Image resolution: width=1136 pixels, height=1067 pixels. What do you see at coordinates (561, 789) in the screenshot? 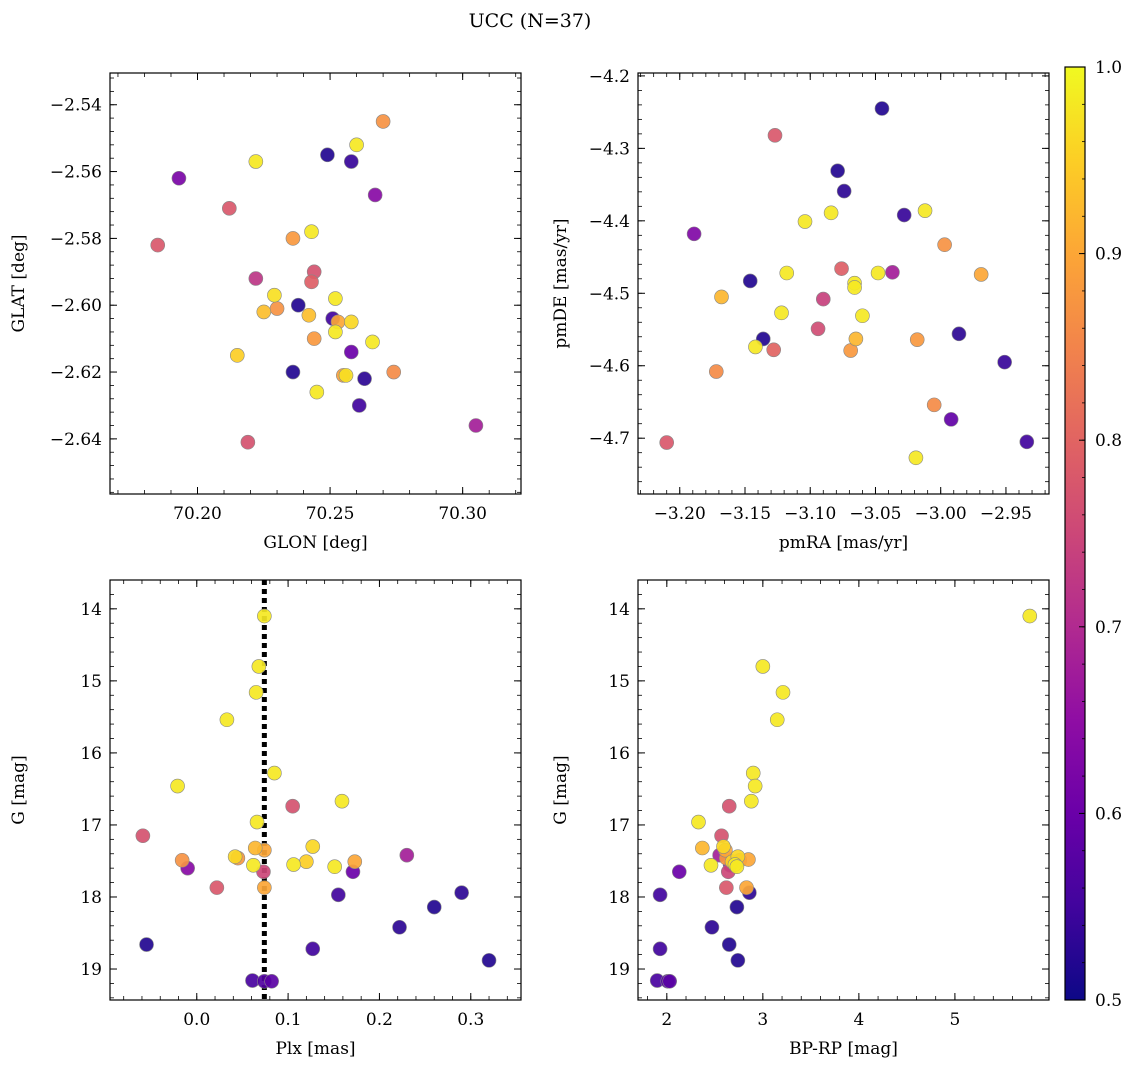
I see `y-axis-label: G [mag]` at bounding box center [561, 789].